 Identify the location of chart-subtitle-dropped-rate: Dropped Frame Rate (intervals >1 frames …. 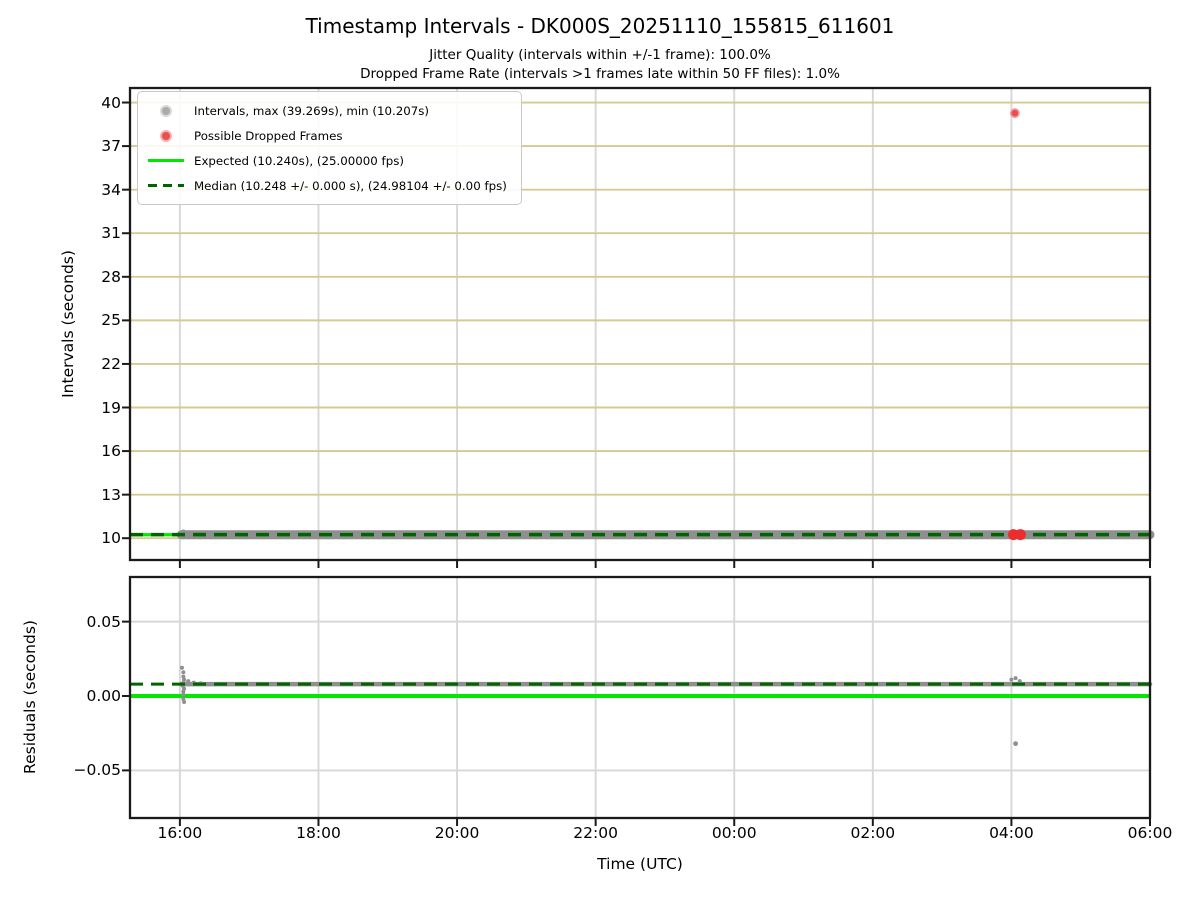
(600, 74).